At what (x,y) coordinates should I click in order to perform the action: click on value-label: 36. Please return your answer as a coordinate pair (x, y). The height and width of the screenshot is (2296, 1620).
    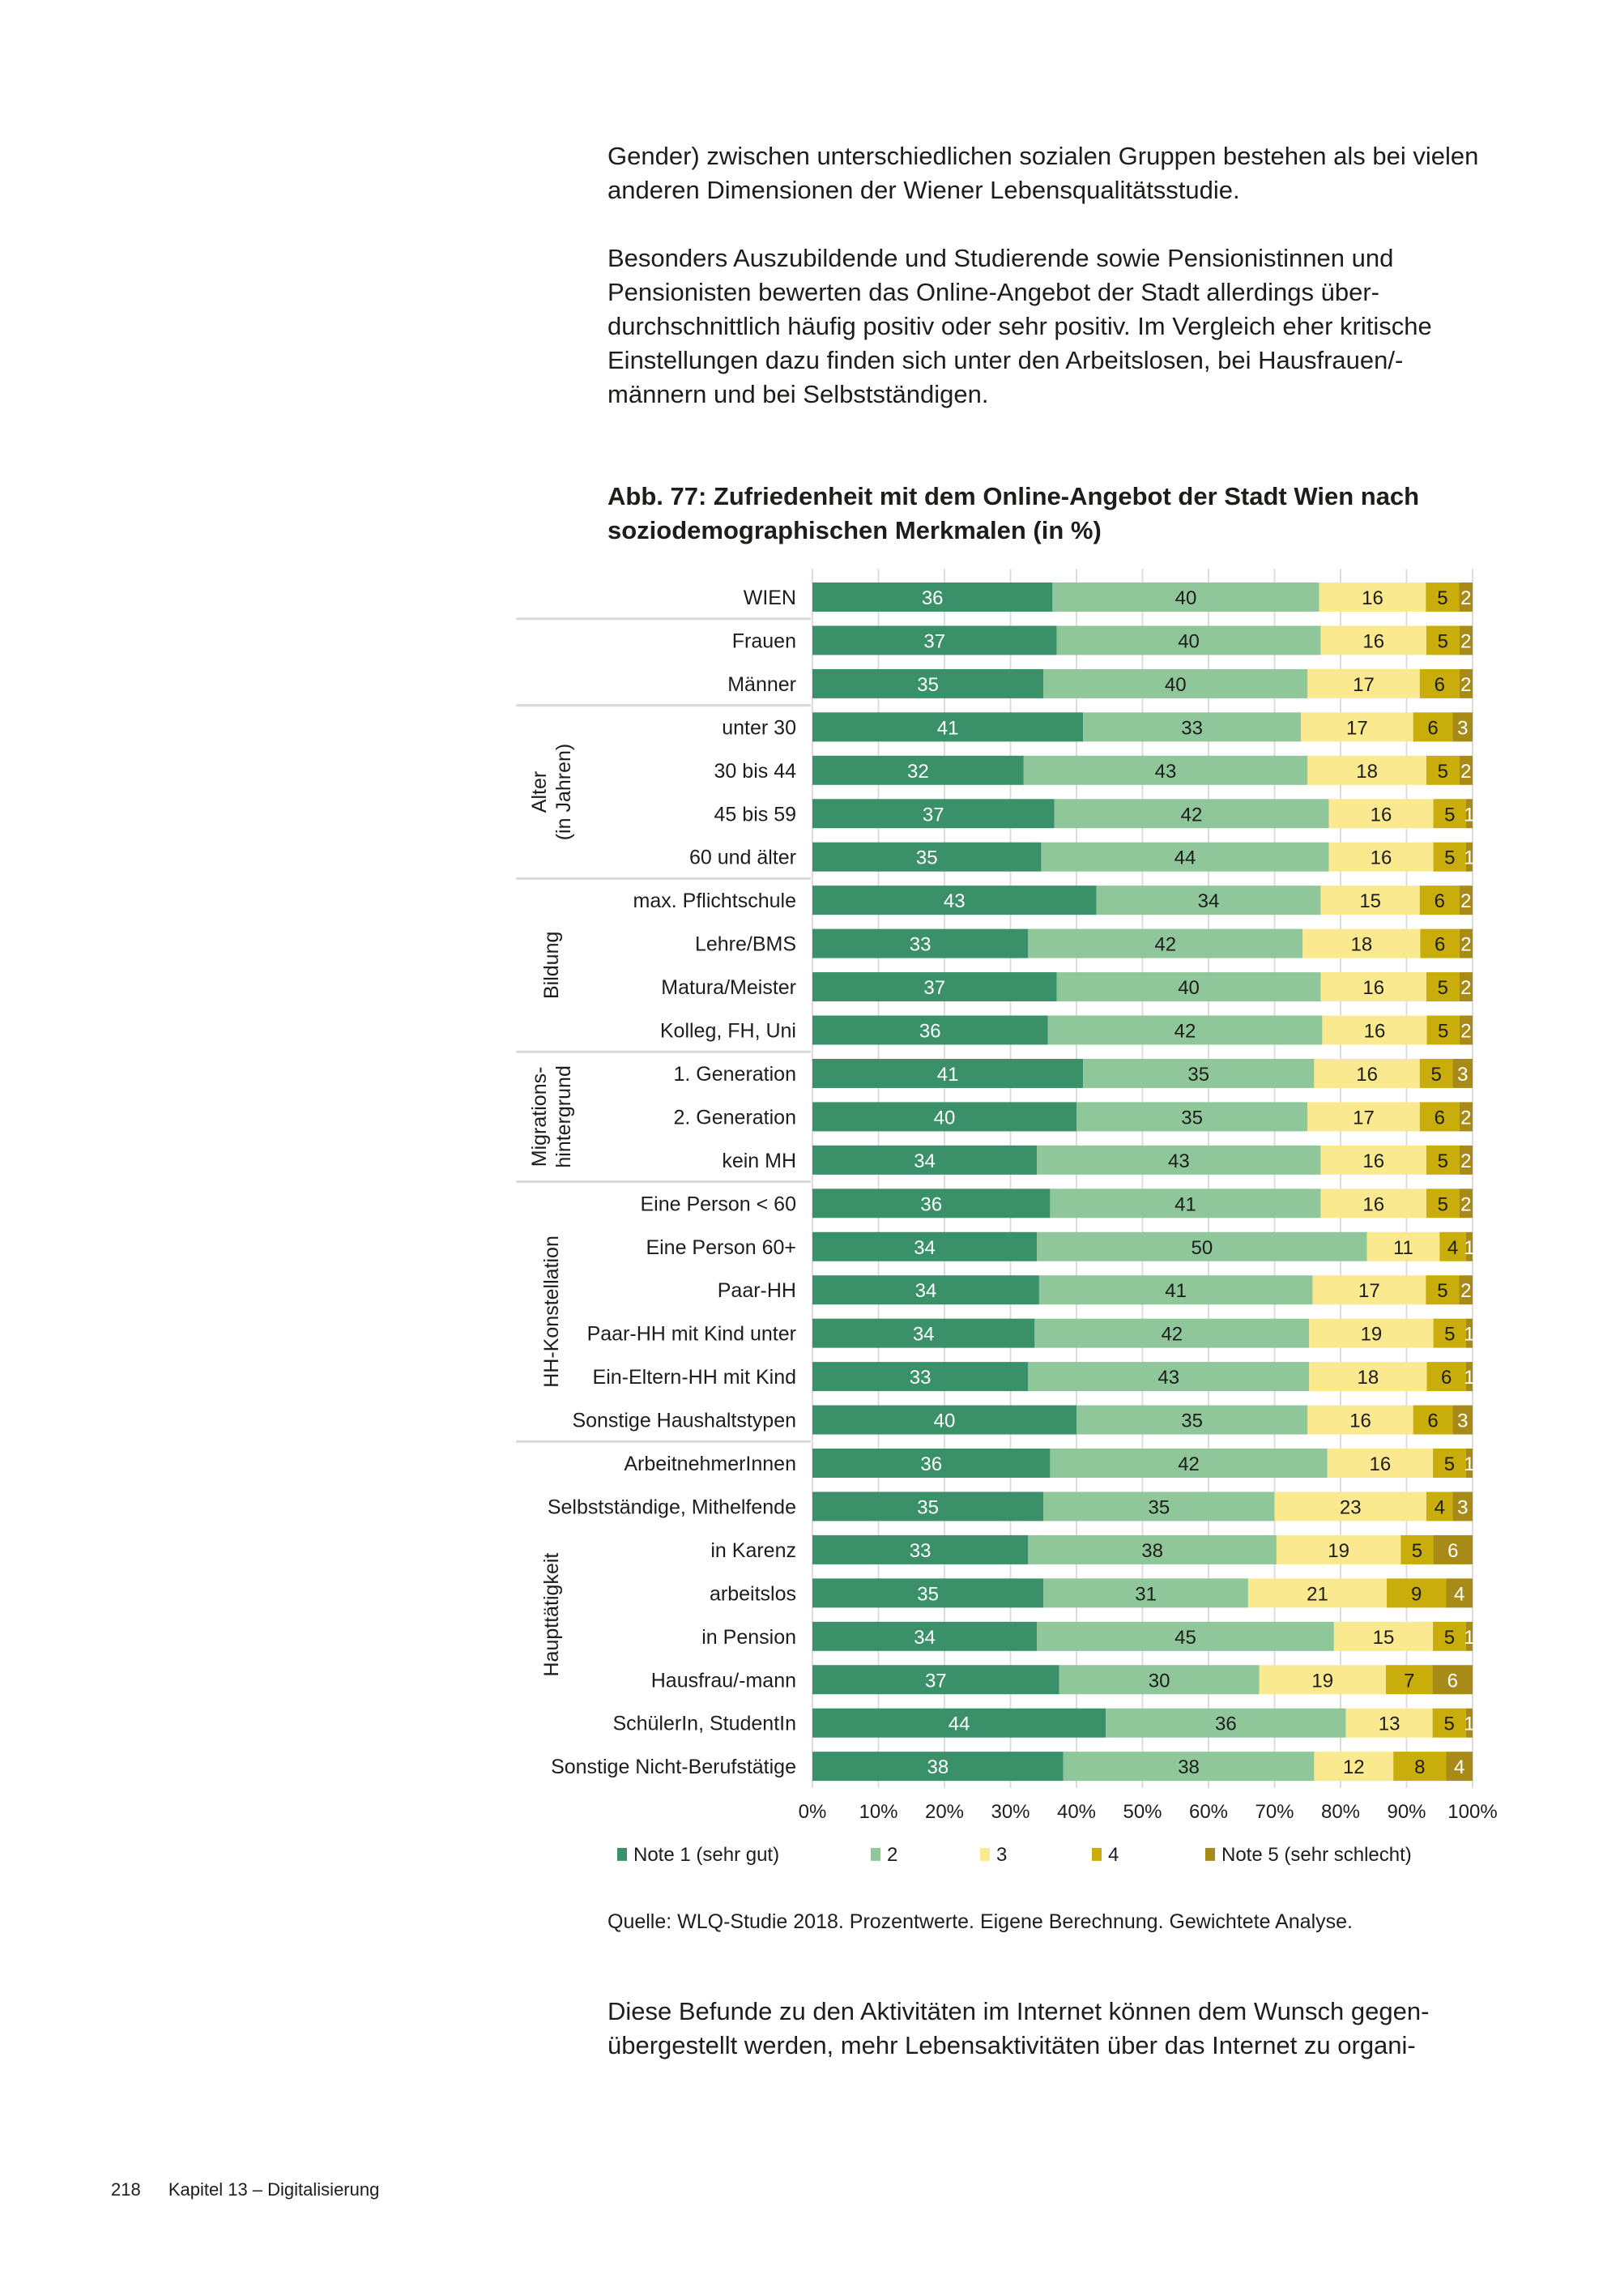
    Looking at the image, I should click on (933, 598).